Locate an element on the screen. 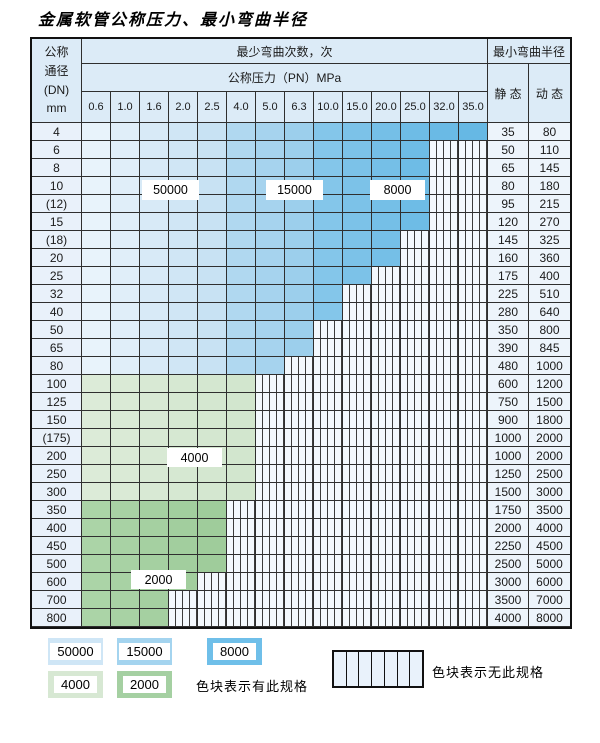 This screenshot has width=600, height=743. table-row: 8 65 145 is located at coordinates (301, 168).